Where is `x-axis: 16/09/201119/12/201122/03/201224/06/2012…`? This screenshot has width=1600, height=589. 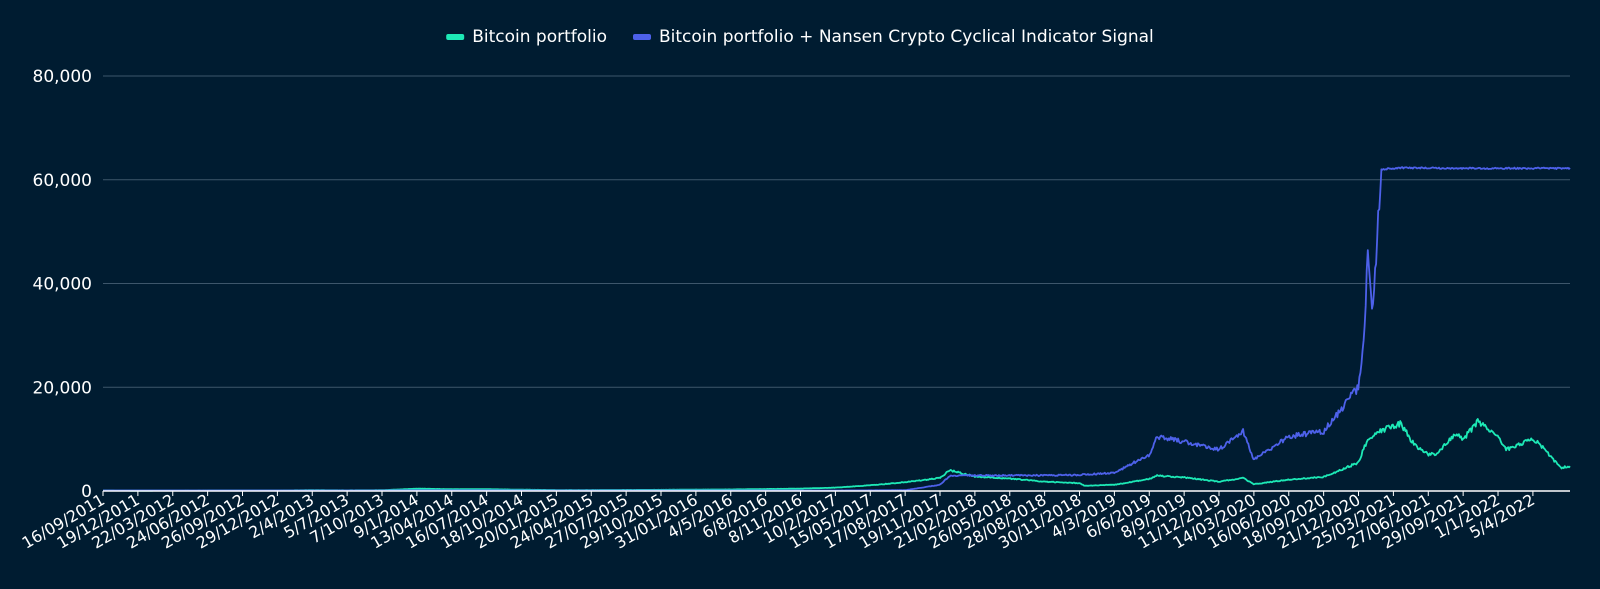 x-axis: 16/09/201119/12/201122/03/201224/06/2012… is located at coordinates (794, 521).